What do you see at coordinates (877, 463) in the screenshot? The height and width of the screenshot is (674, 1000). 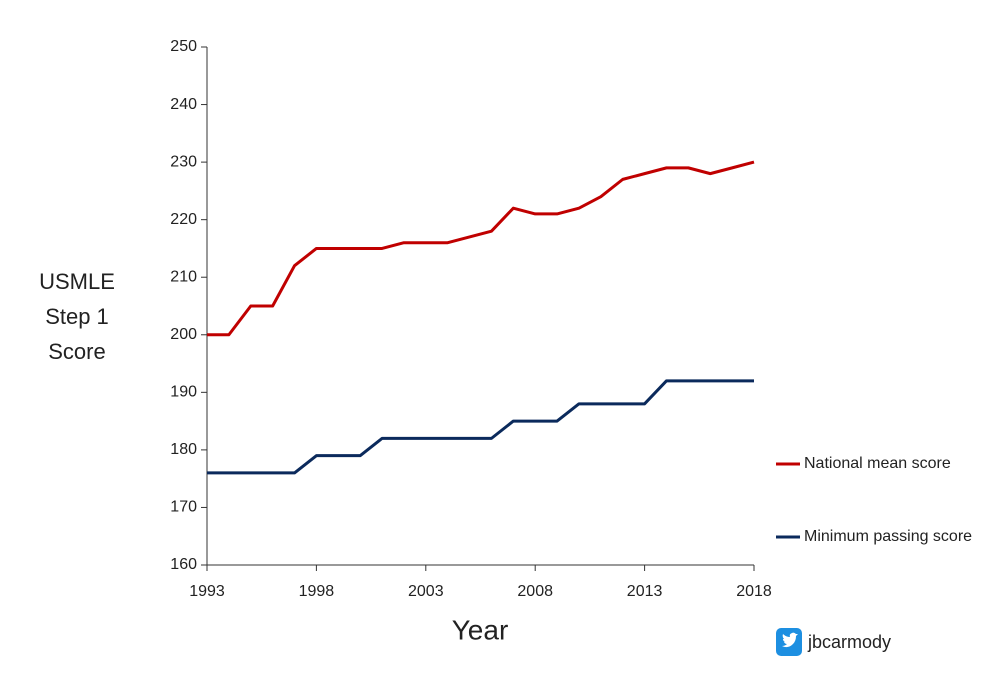 I see `legend-label: National mean score` at bounding box center [877, 463].